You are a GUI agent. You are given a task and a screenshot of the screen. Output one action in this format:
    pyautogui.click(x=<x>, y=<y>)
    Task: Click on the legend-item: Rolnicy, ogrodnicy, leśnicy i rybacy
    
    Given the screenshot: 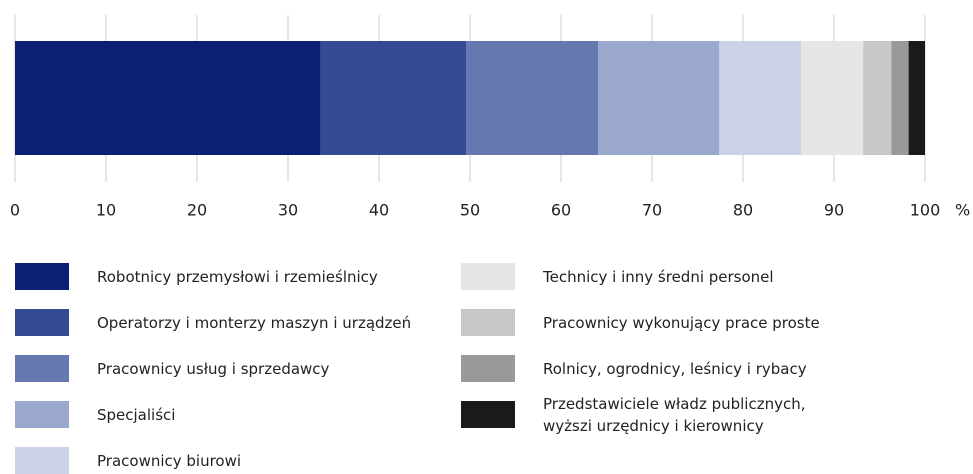 What is the action you would take?
    pyautogui.click(x=634, y=368)
    